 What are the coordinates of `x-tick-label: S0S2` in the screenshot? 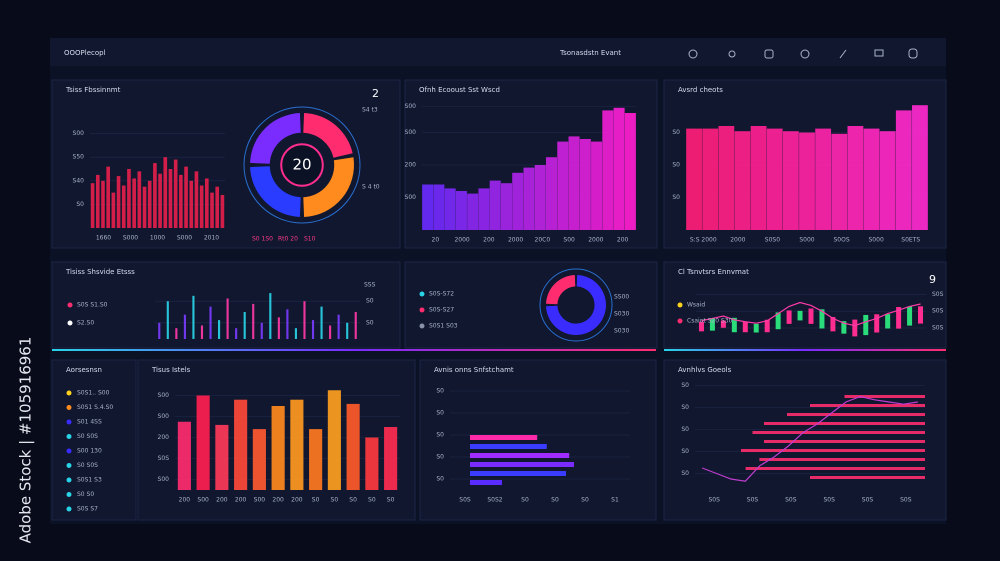 It's located at (494, 500).